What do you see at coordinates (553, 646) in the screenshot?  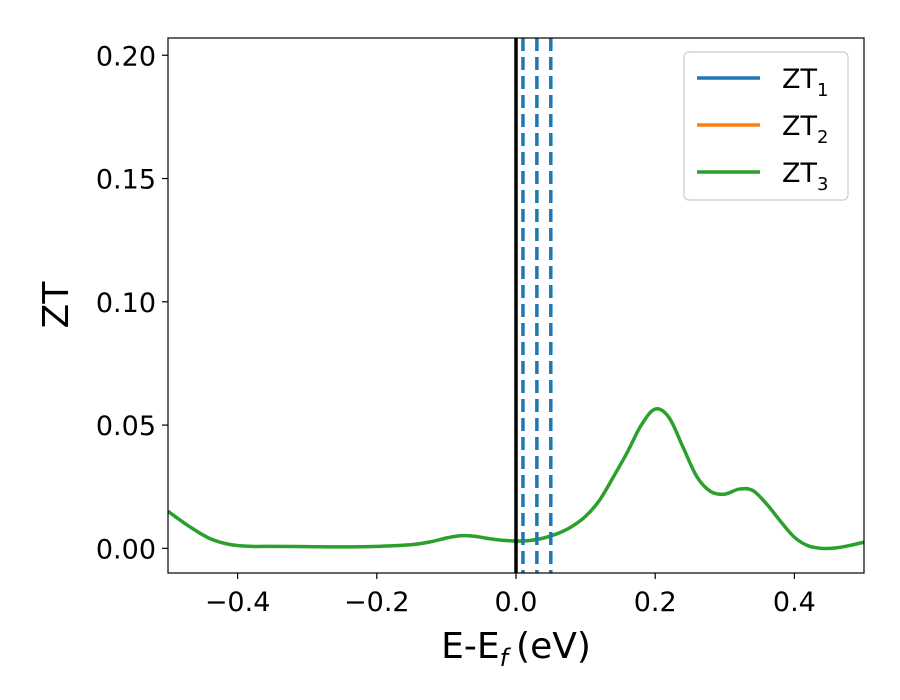 I see `x-axis-title-units: (eV)` at bounding box center [553, 646].